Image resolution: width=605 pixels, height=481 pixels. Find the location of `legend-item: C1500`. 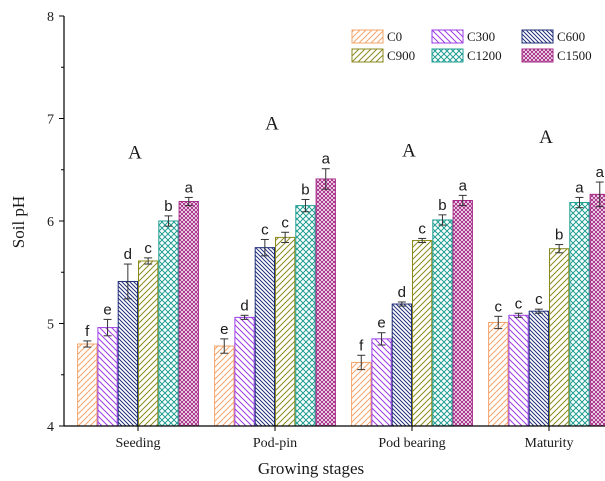

legend-item: C1500 is located at coordinates (556, 55).